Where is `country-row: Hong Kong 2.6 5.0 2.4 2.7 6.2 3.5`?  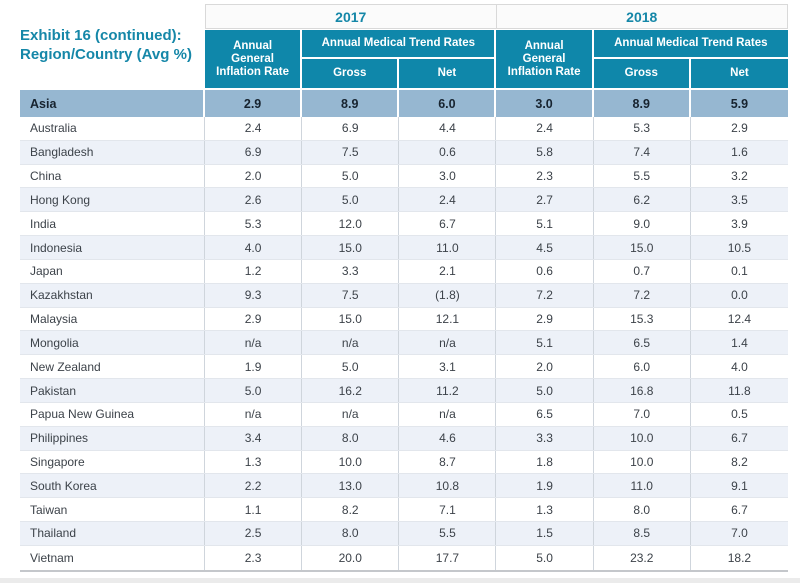 country-row: Hong Kong 2.6 5.0 2.4 2.7 6.2 3.5 is located at coordinates (404, 200).